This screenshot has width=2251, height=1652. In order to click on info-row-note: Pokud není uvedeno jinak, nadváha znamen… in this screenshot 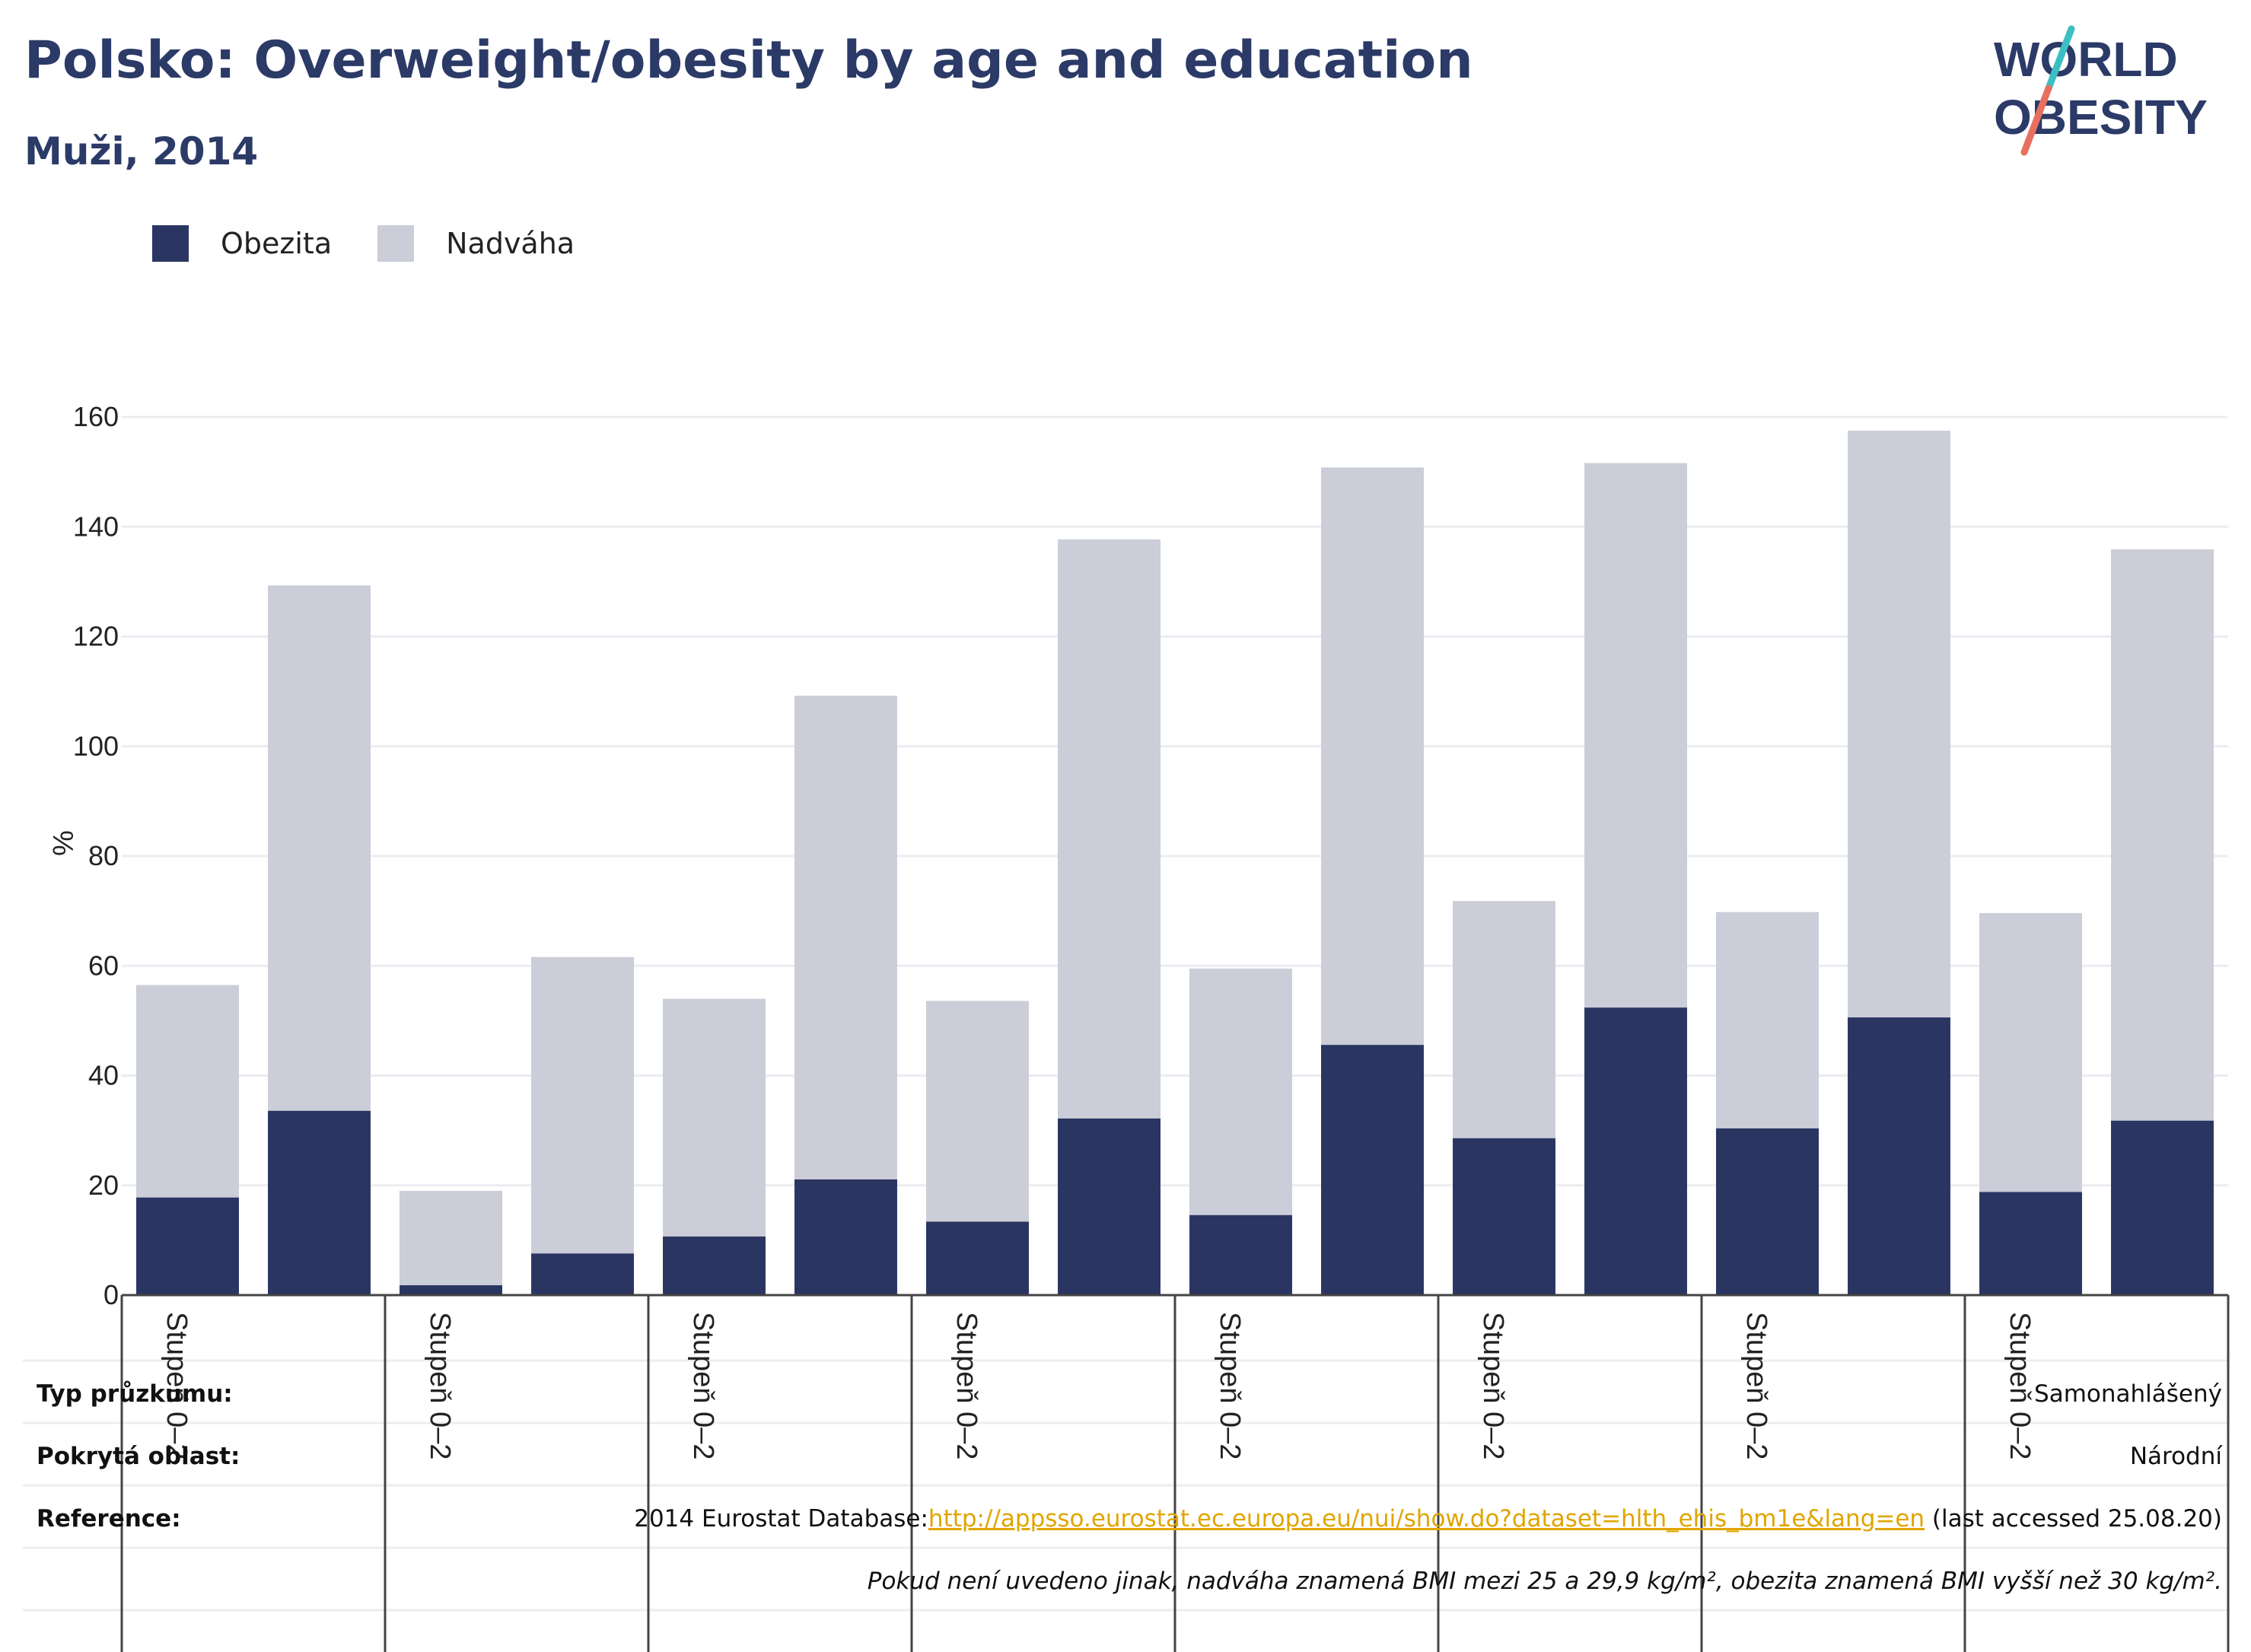, I will do `click(1122, 1579)`.